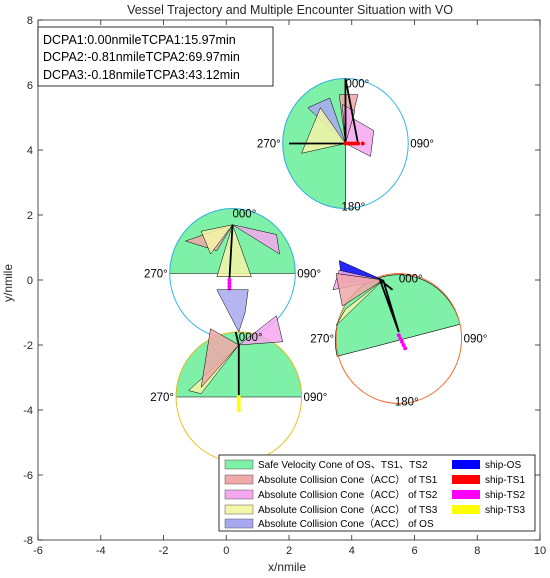  I want to click on annotation-dcpa2: DCPA2:-0.81nmileTCPA2:69.97min, so click(141, 57).